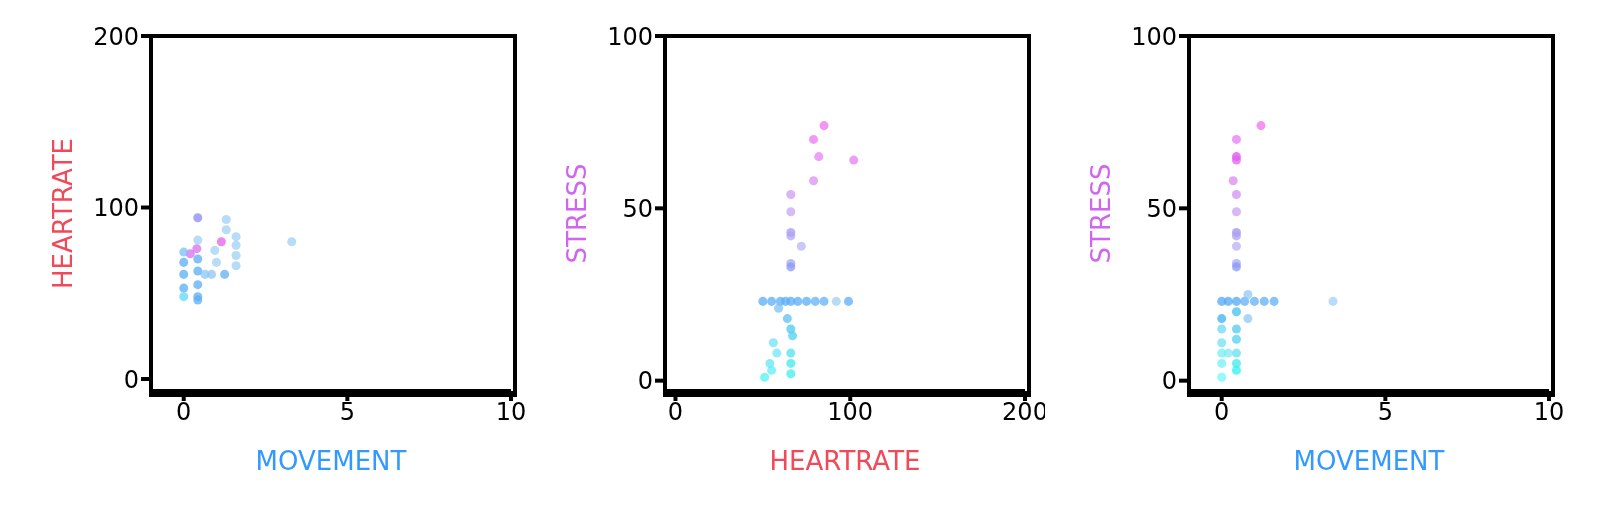 Image resolution: width=1600 pixels, height=515 pixels. I want to click on y-tick-label: 200, so click(116, 36).